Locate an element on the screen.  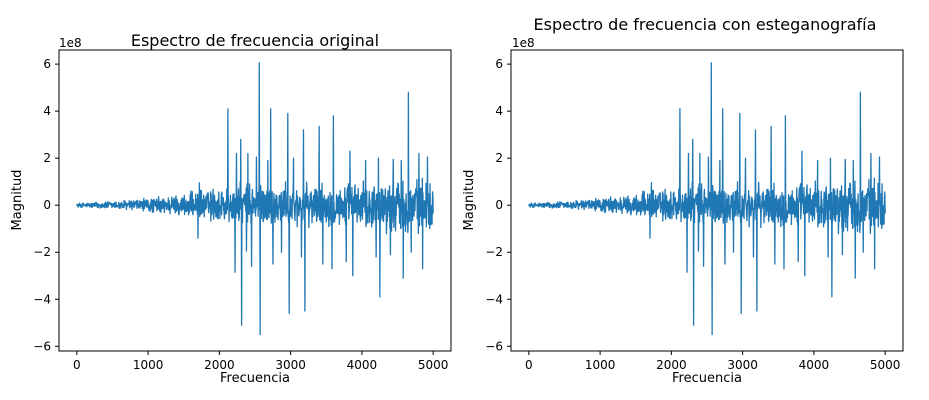
chart-title-original: Espectro de frecuencia original is located at coordinates (255, 40).